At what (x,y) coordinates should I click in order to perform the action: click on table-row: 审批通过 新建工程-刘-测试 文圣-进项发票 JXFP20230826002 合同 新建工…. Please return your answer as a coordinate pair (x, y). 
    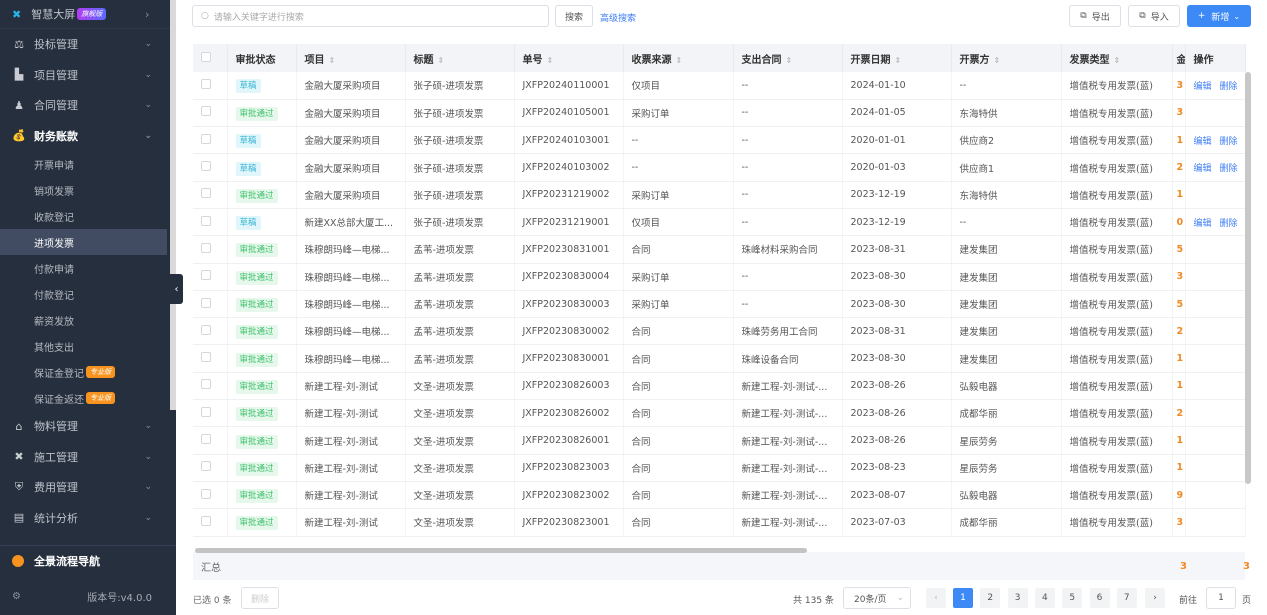
    Looking at the image, I should click on (719, 413).